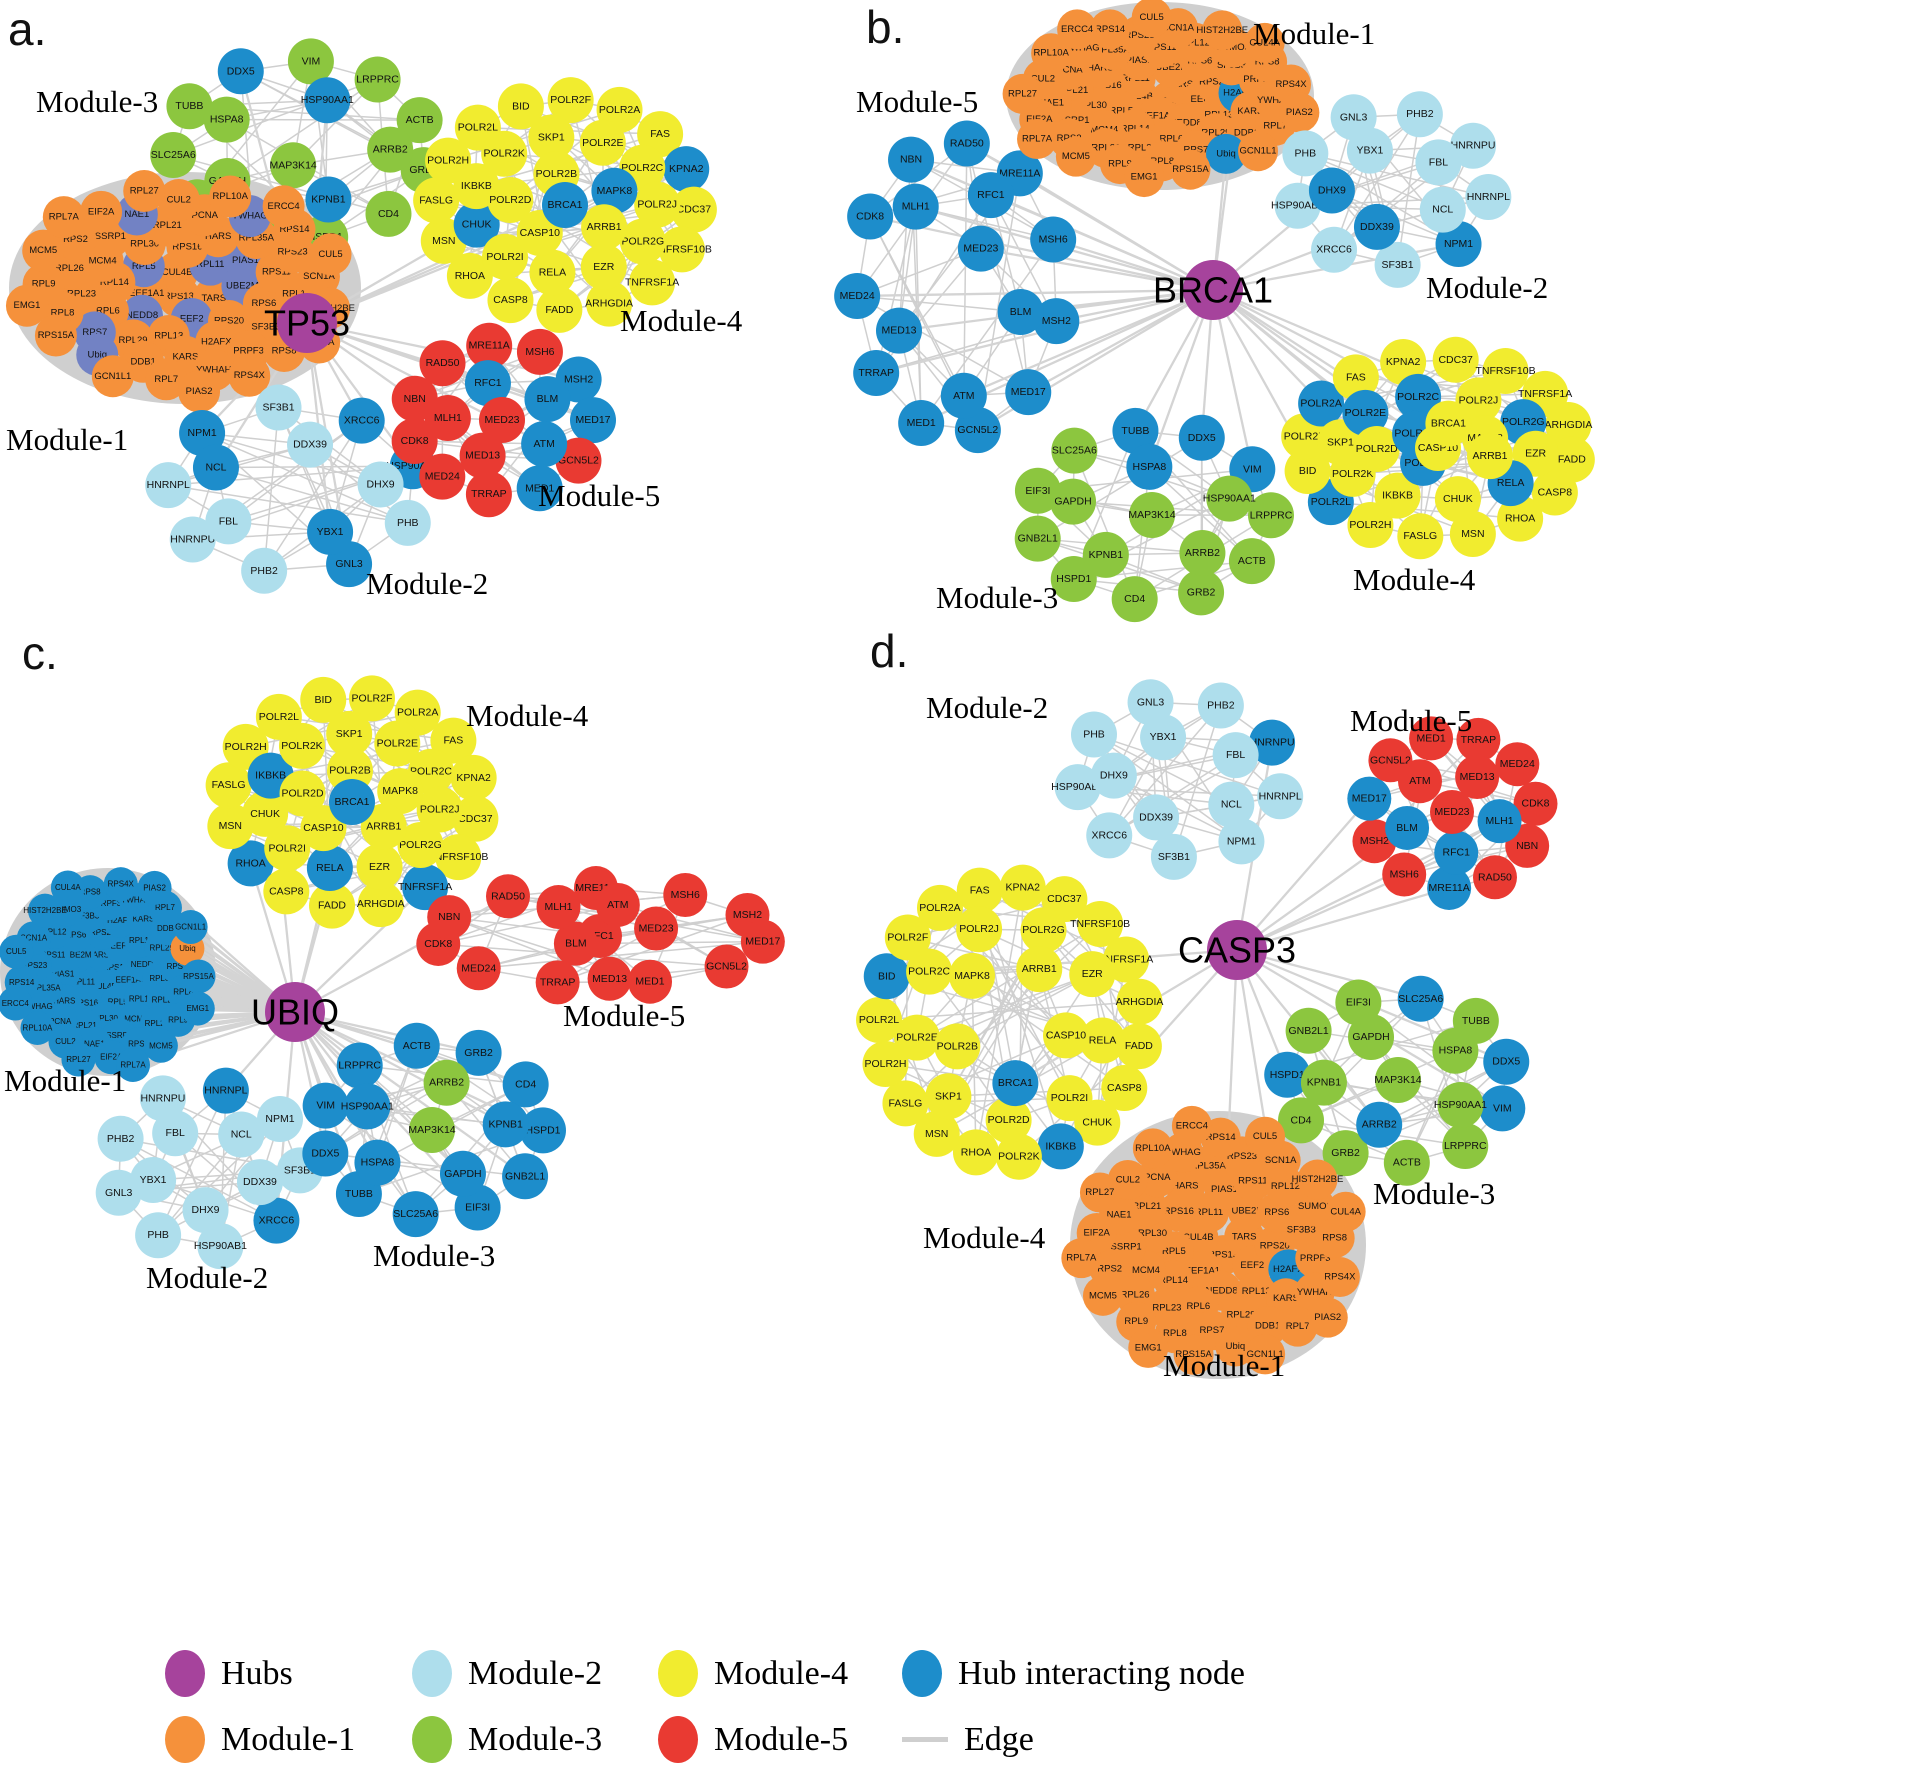  Describe the element at coordinates (1073, 501) in the screenshot. I see `node-GAPDH` at that location.